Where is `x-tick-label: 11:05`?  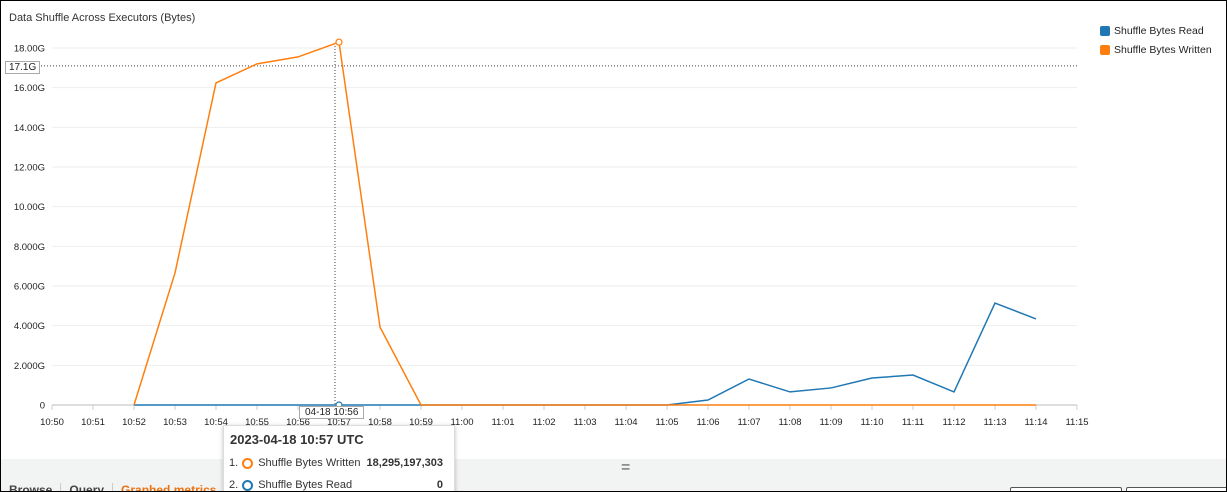
x-tick-label: 11:05 is located at coordinates (666, 422).